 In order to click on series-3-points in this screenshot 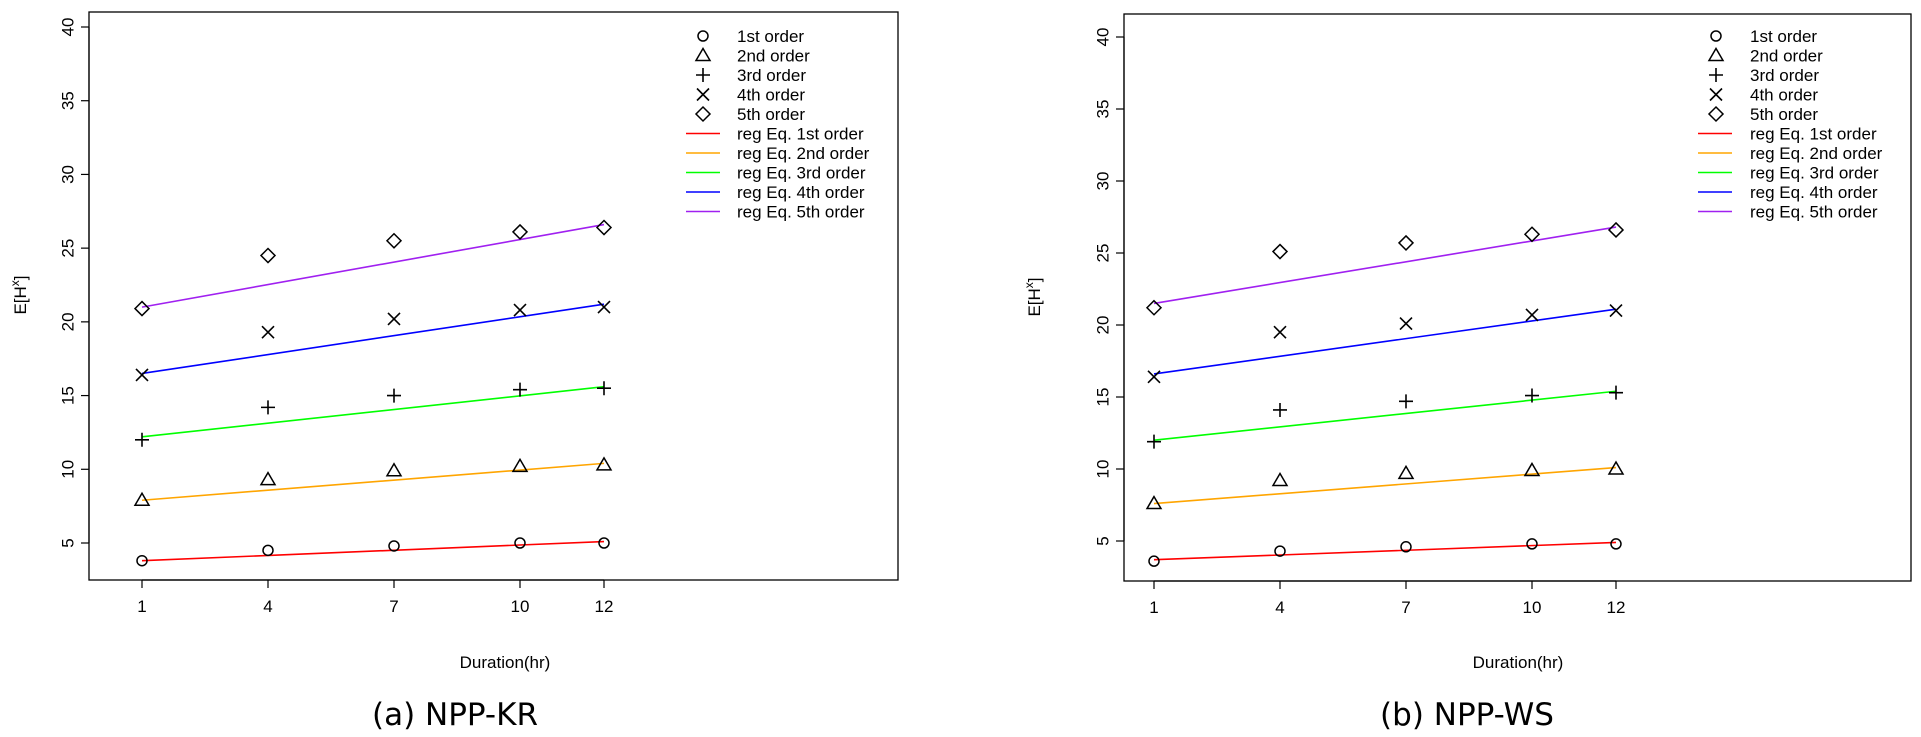, I will do `click(373, 414)`.